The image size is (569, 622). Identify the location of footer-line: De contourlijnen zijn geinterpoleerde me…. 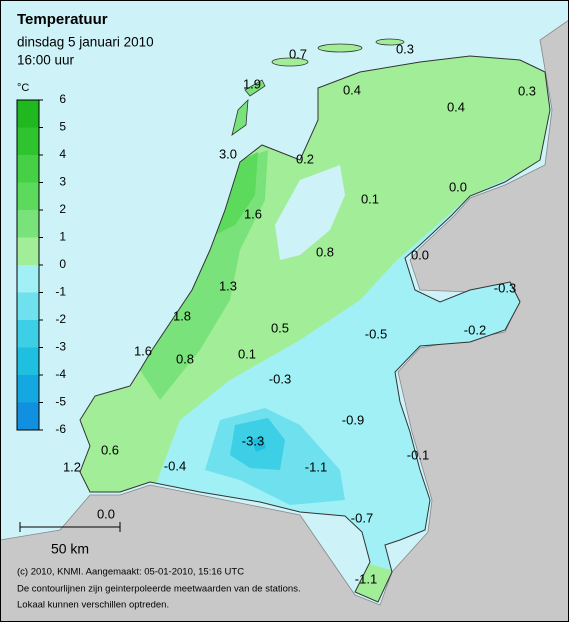
(159, 589).